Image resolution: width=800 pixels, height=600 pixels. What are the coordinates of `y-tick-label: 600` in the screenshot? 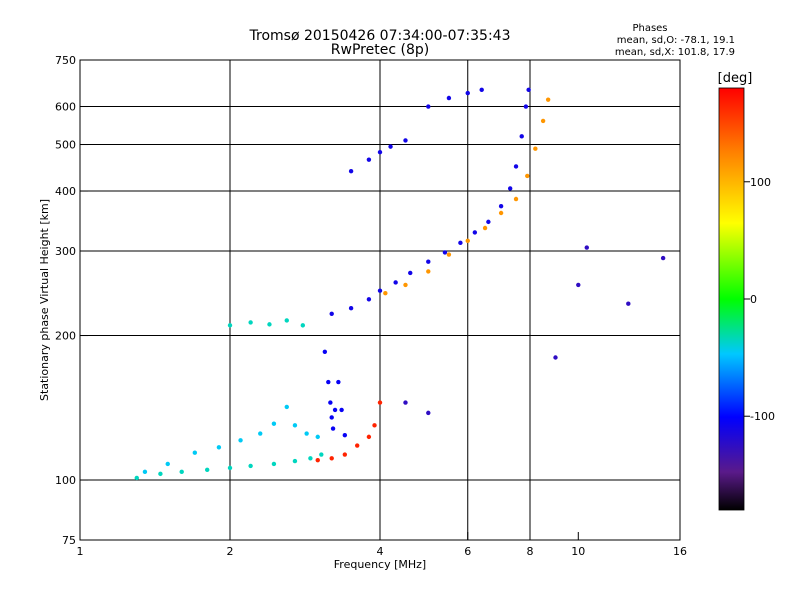 It's located at (65, 107).